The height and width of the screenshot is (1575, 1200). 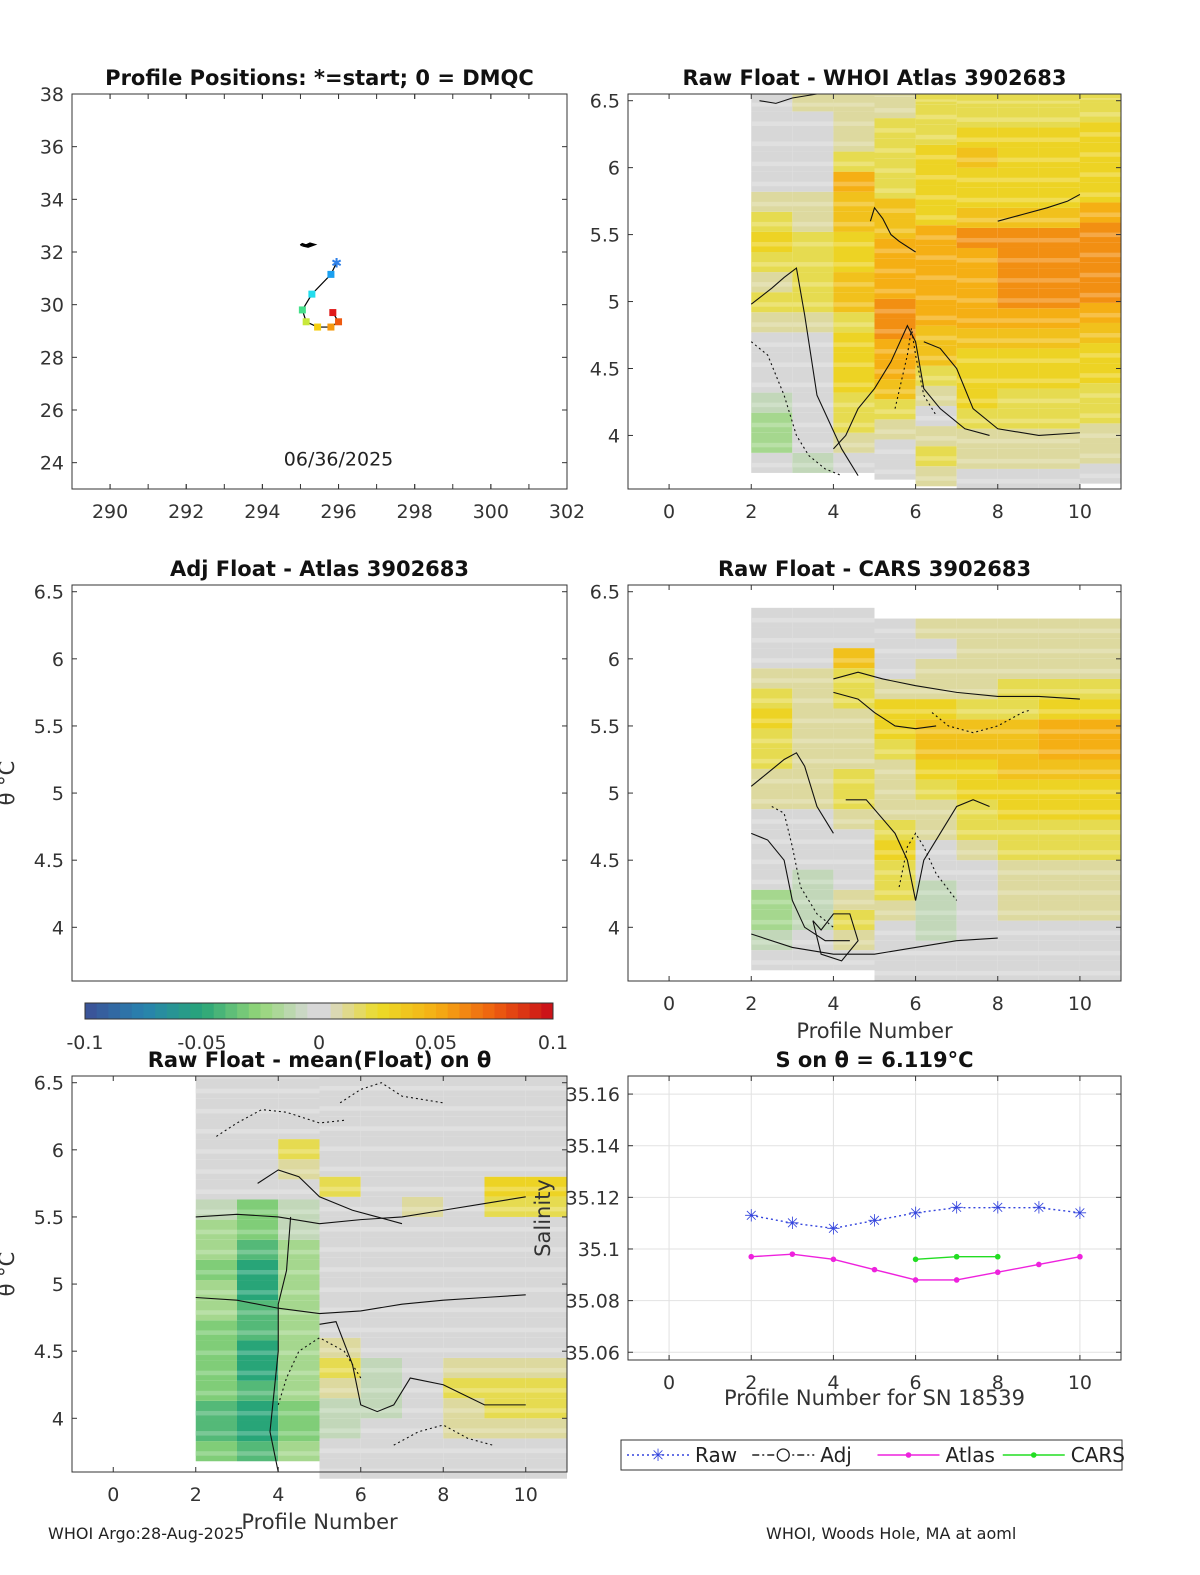 What do you see at coordinates (308, 245) in the screenshot?
I see `coastline` at bounding box center [308, 245].